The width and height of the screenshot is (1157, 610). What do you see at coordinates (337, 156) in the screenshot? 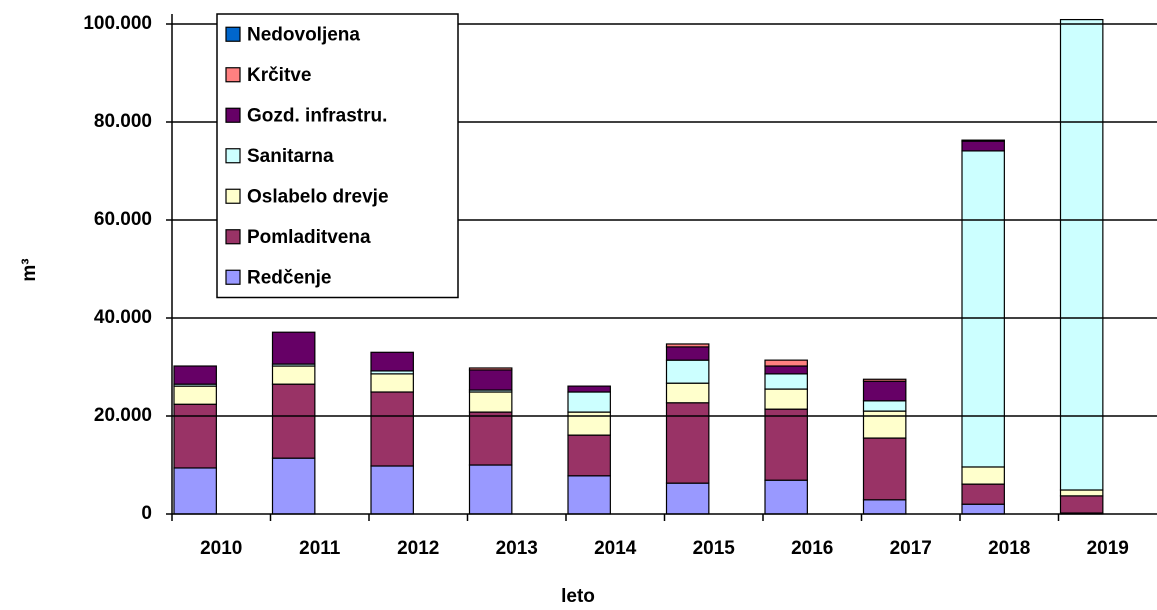
I see `legend-box` at bounding box center [337, 156].